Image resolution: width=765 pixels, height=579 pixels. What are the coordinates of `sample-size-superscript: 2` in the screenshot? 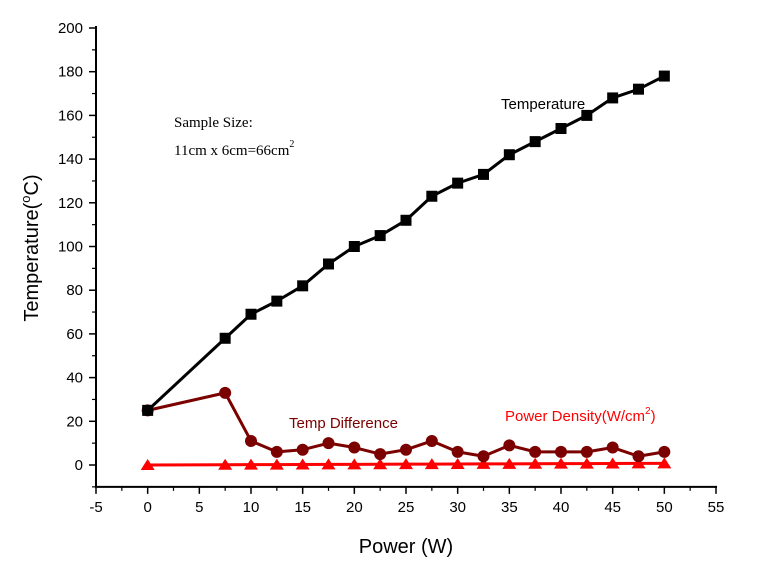 It's located at (291, 144).